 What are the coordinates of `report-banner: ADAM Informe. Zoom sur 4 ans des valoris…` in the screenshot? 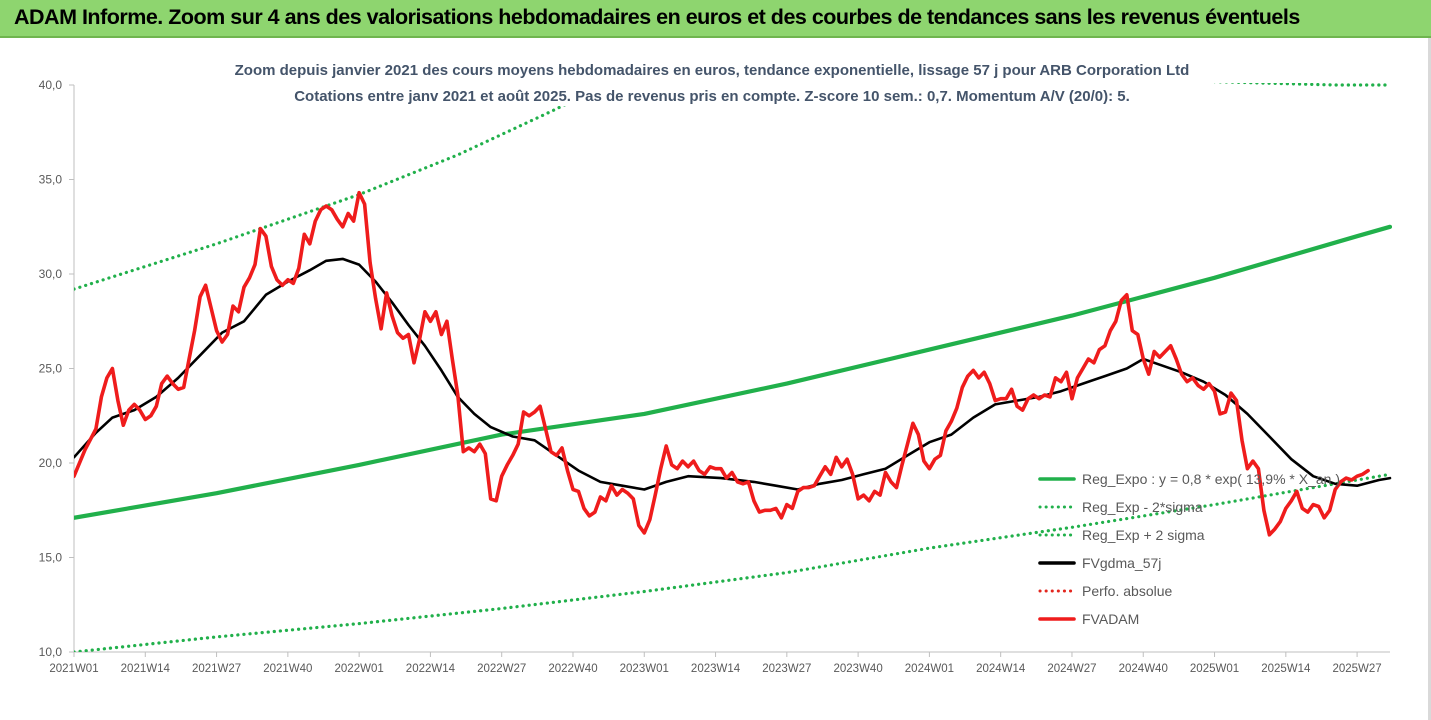 It's located at (715, 19).